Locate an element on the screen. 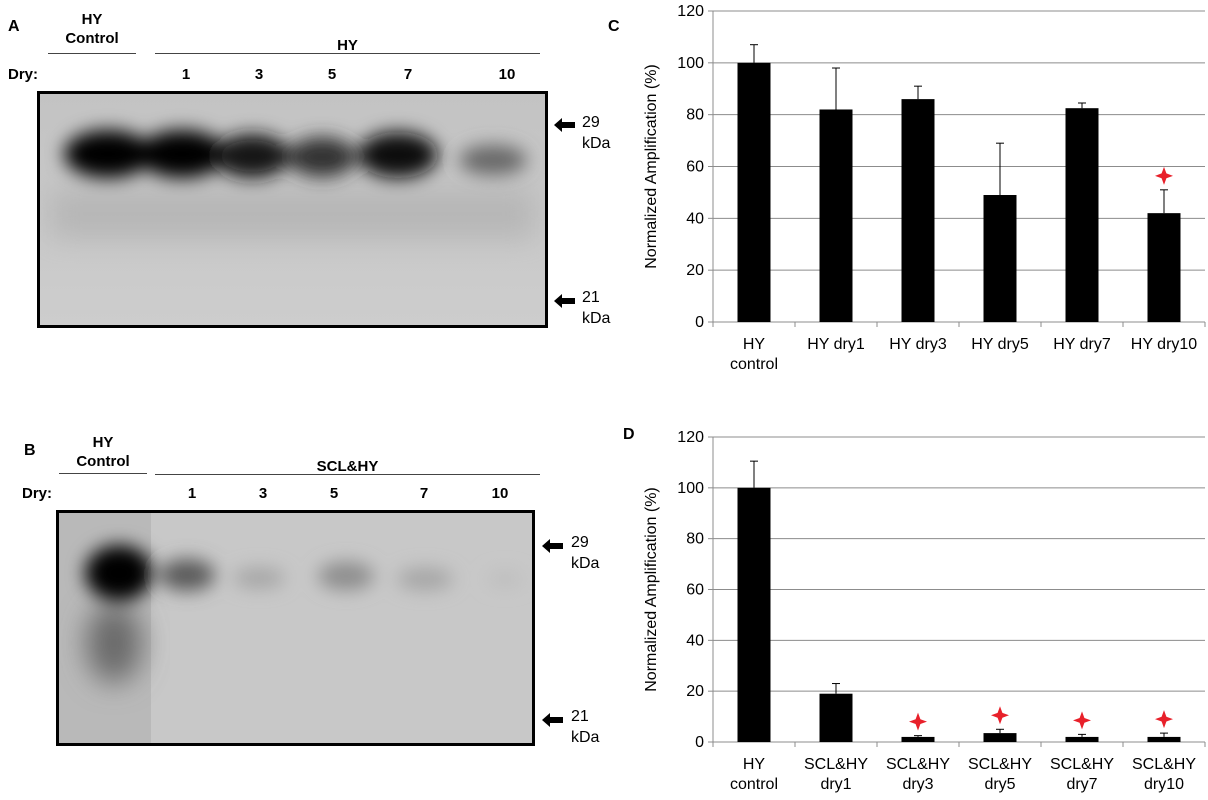 The height and width of the screenshot is (800, 1208). panel-d-letter: D is located at coordinates (629, 434).